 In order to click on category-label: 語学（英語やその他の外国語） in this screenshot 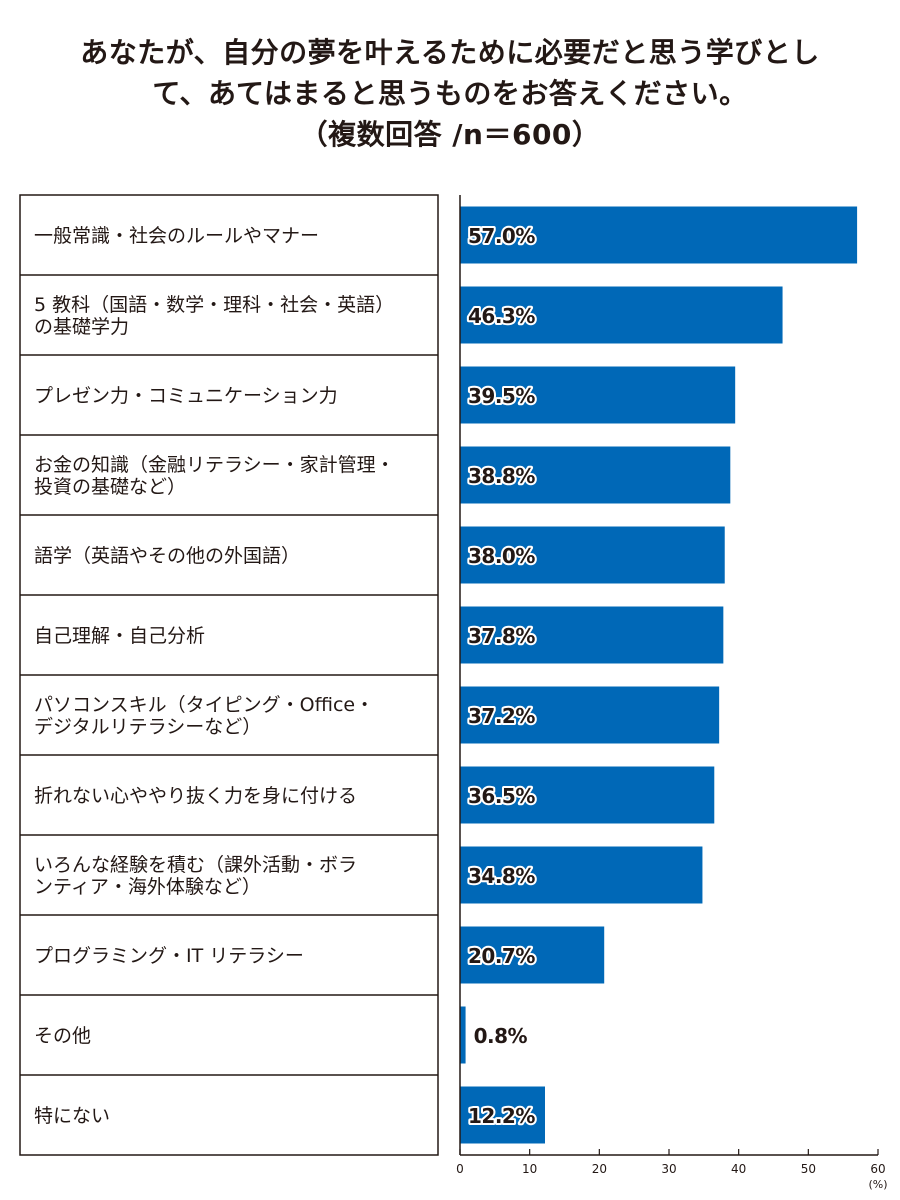, I will do `click(167, 556)`.